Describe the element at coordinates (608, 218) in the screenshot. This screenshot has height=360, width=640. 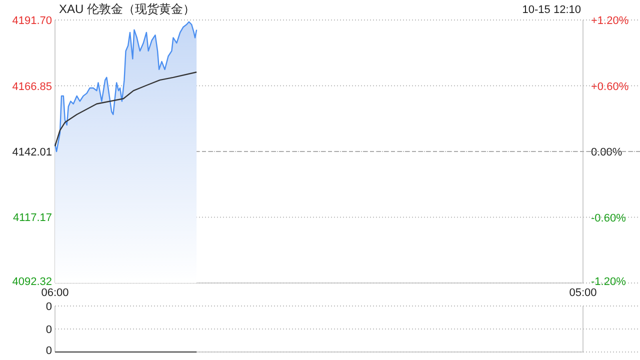
I see `y2-tick-label: -0.60%` at that location.